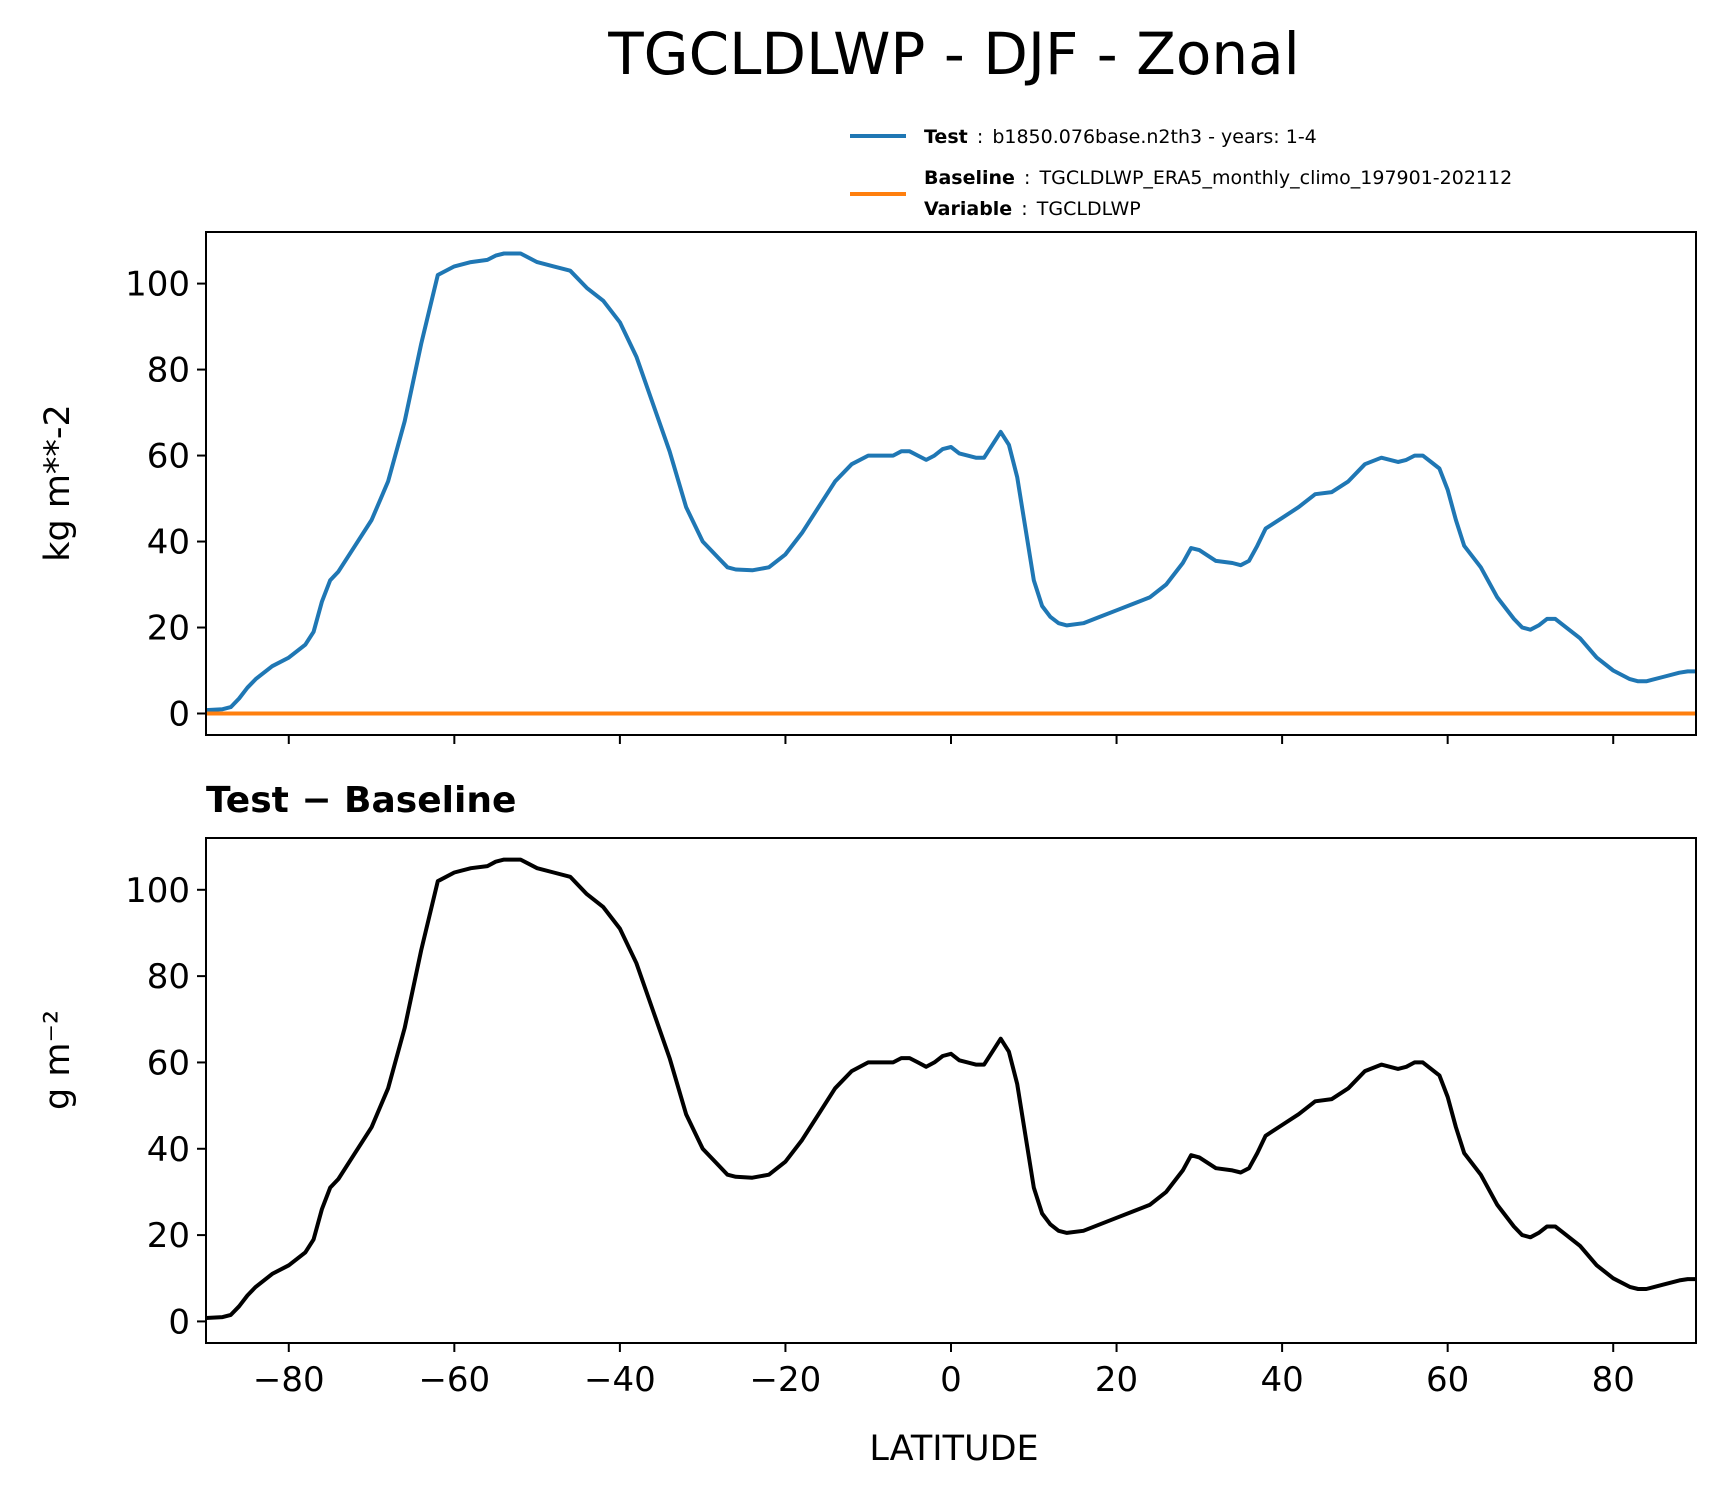 Image resolution: width=1723 pixels, height=1496 pixels. What do you see at coordinates (165, 1106) in the screenshot?
I see `bottom-panel-y-ticks: 0 20 40 60 80 100` at bounding box center [165, 1106].